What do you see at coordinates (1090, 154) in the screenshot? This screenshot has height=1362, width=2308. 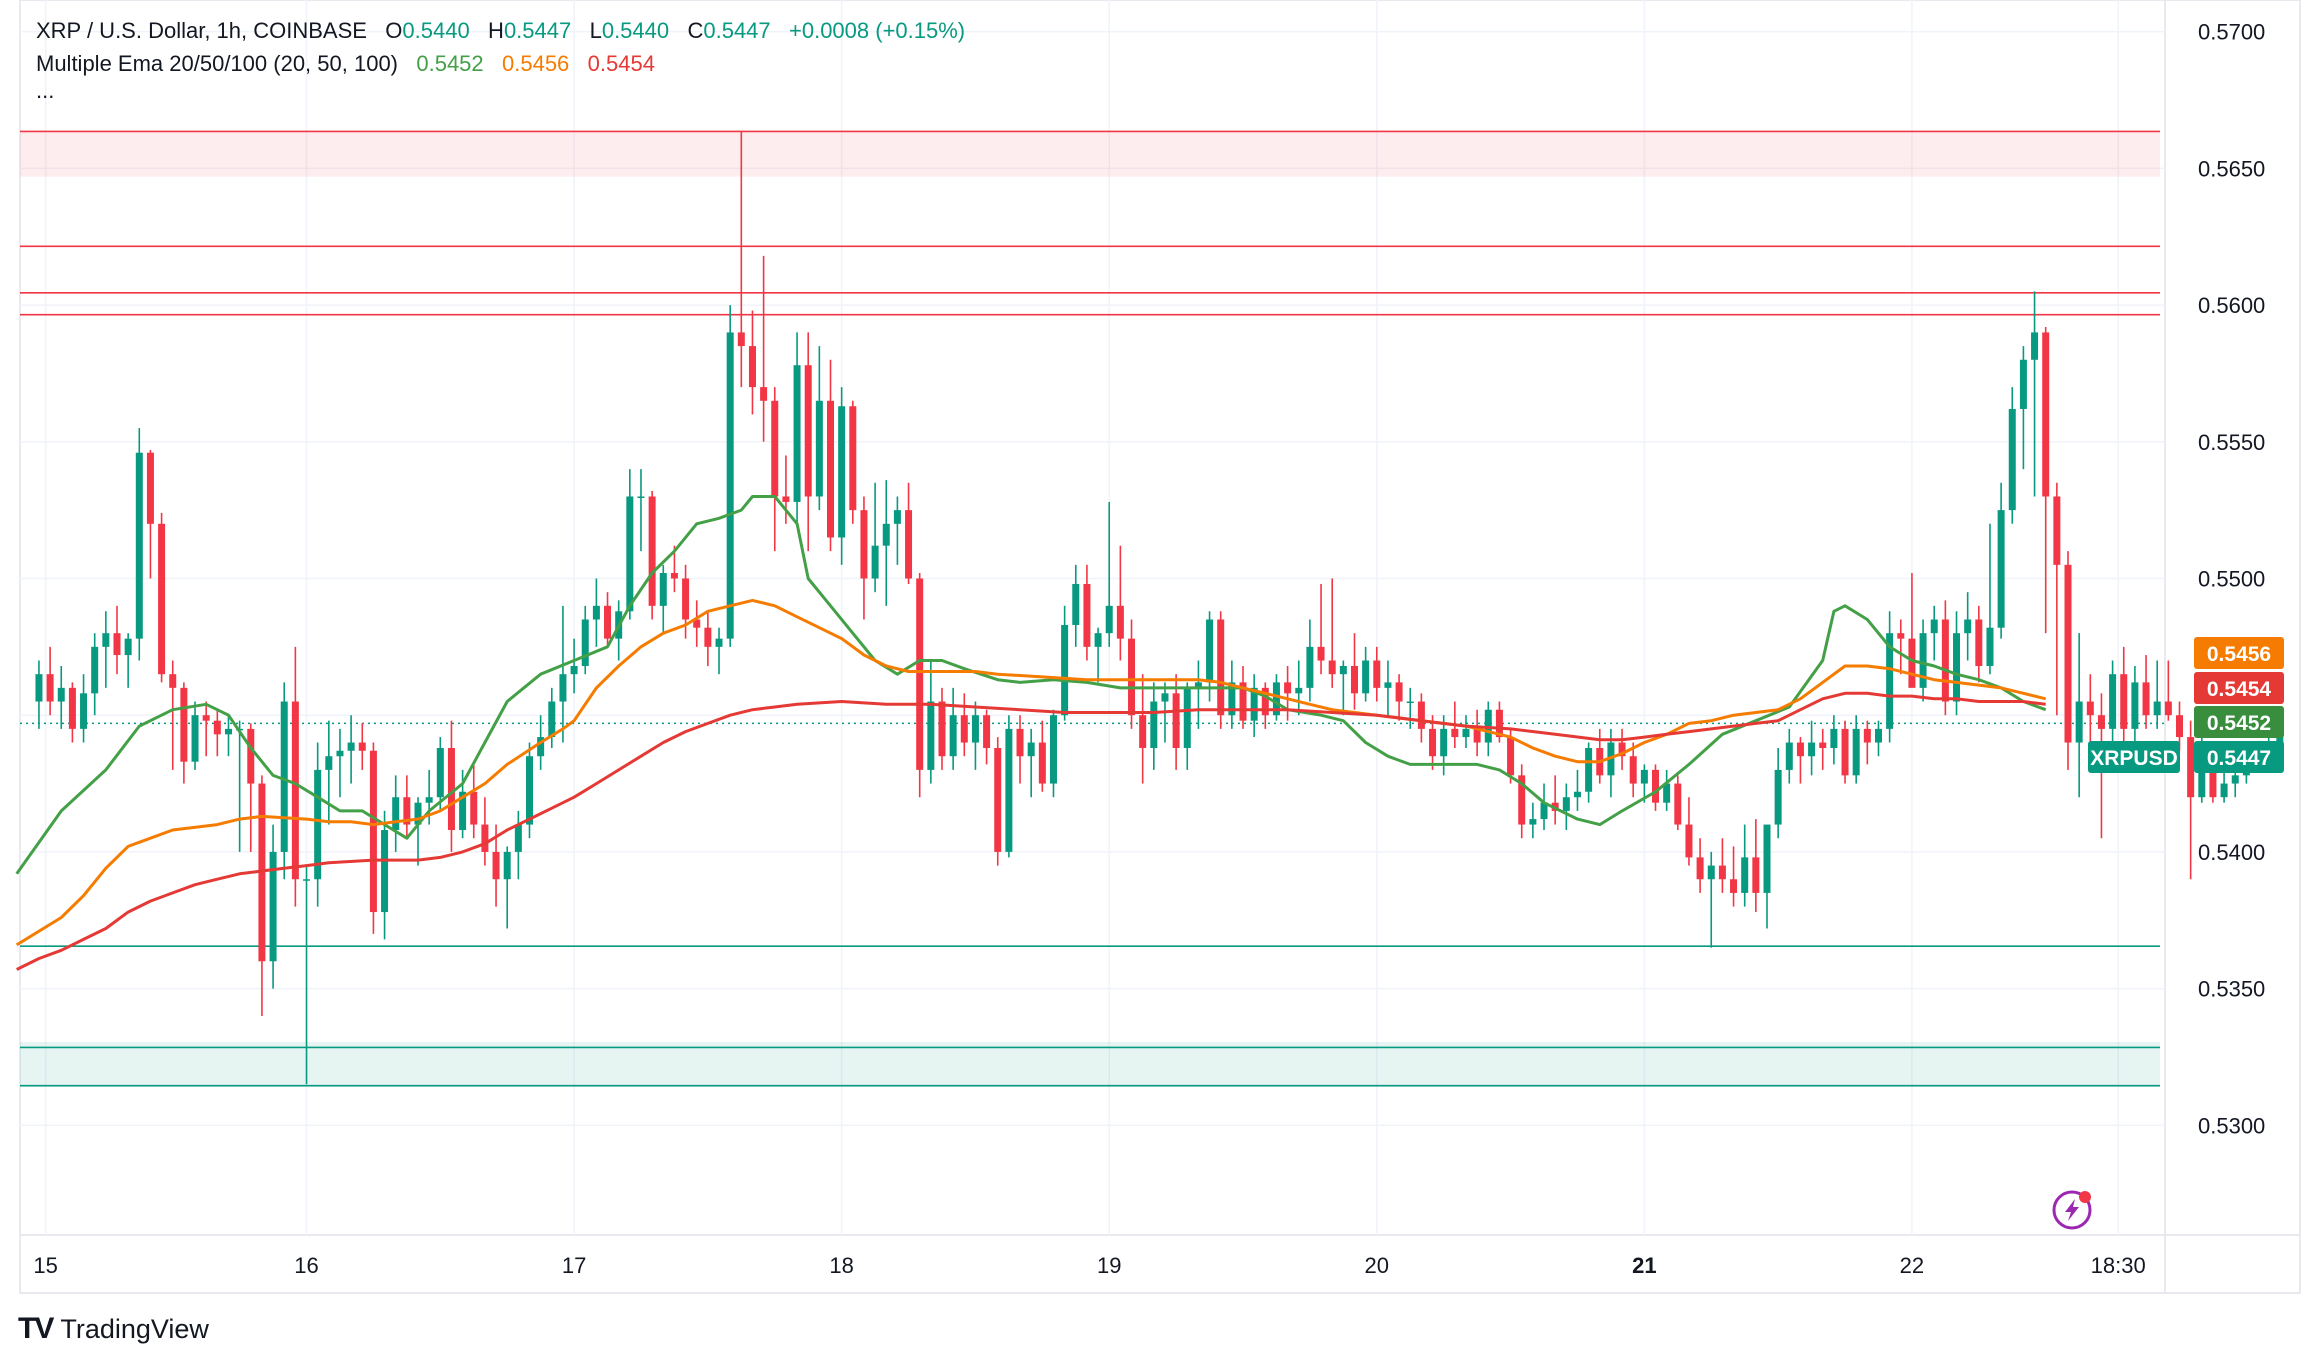 I see `resistance-zone` at bounding box center [1090, 154].